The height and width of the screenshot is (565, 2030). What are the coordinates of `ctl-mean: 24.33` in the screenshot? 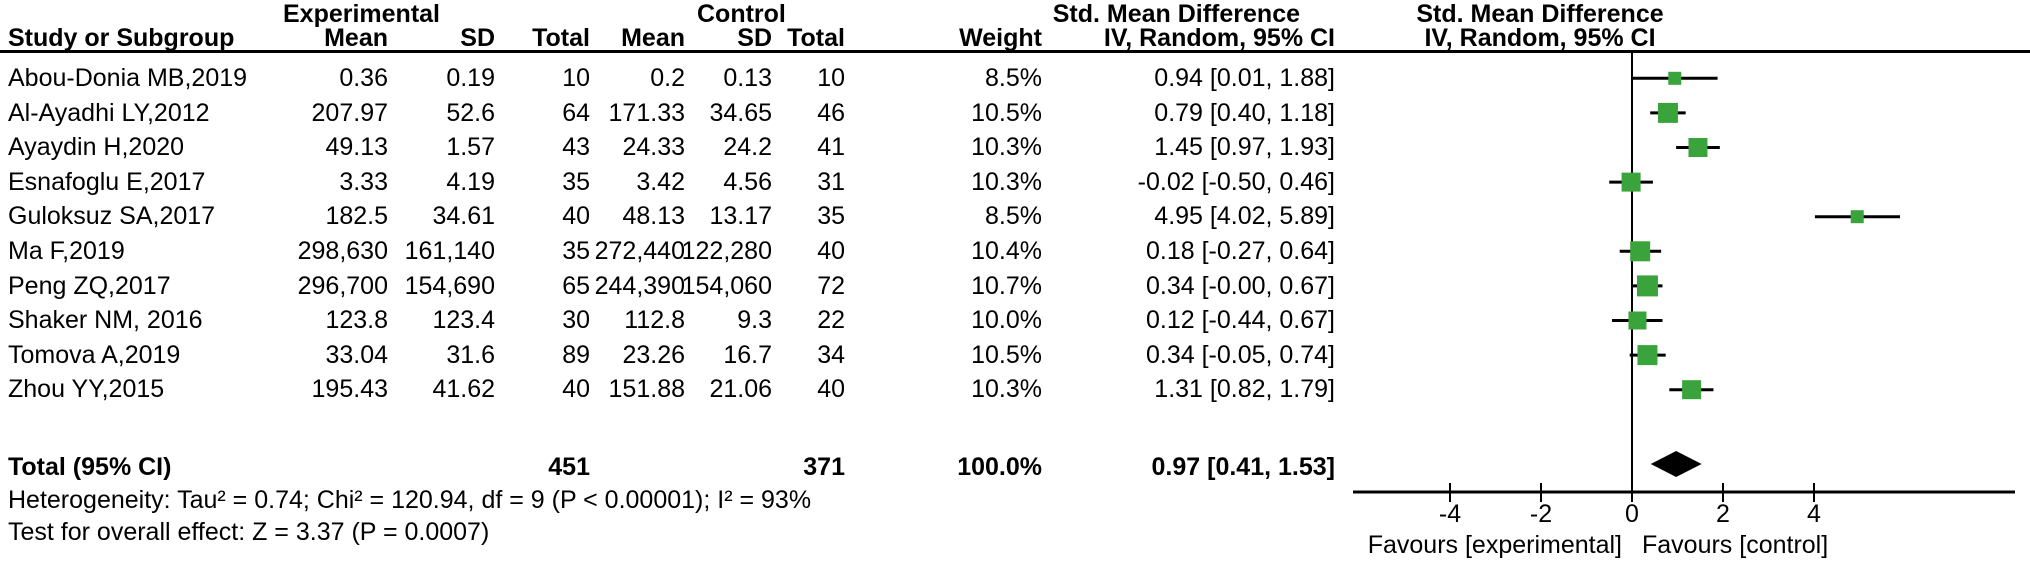 It's located at (653, 147).